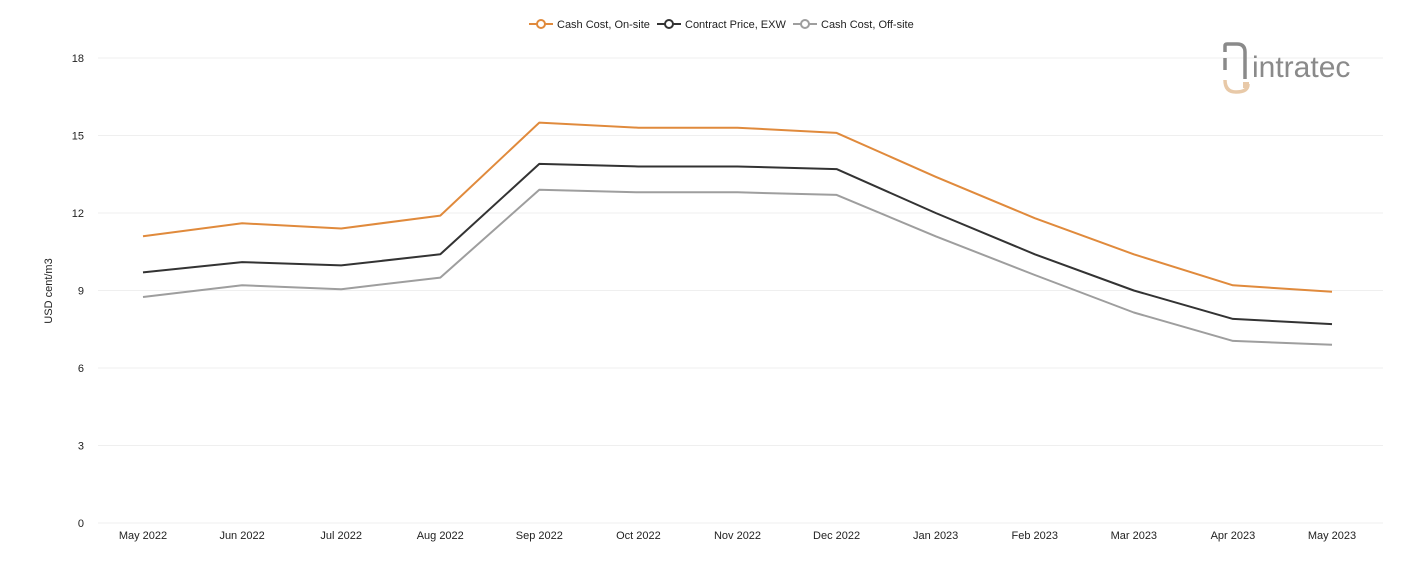 This screenshot has height=561, width=1401. I want to click on x-tick-label: Feb 2023, so click(1035, 536).